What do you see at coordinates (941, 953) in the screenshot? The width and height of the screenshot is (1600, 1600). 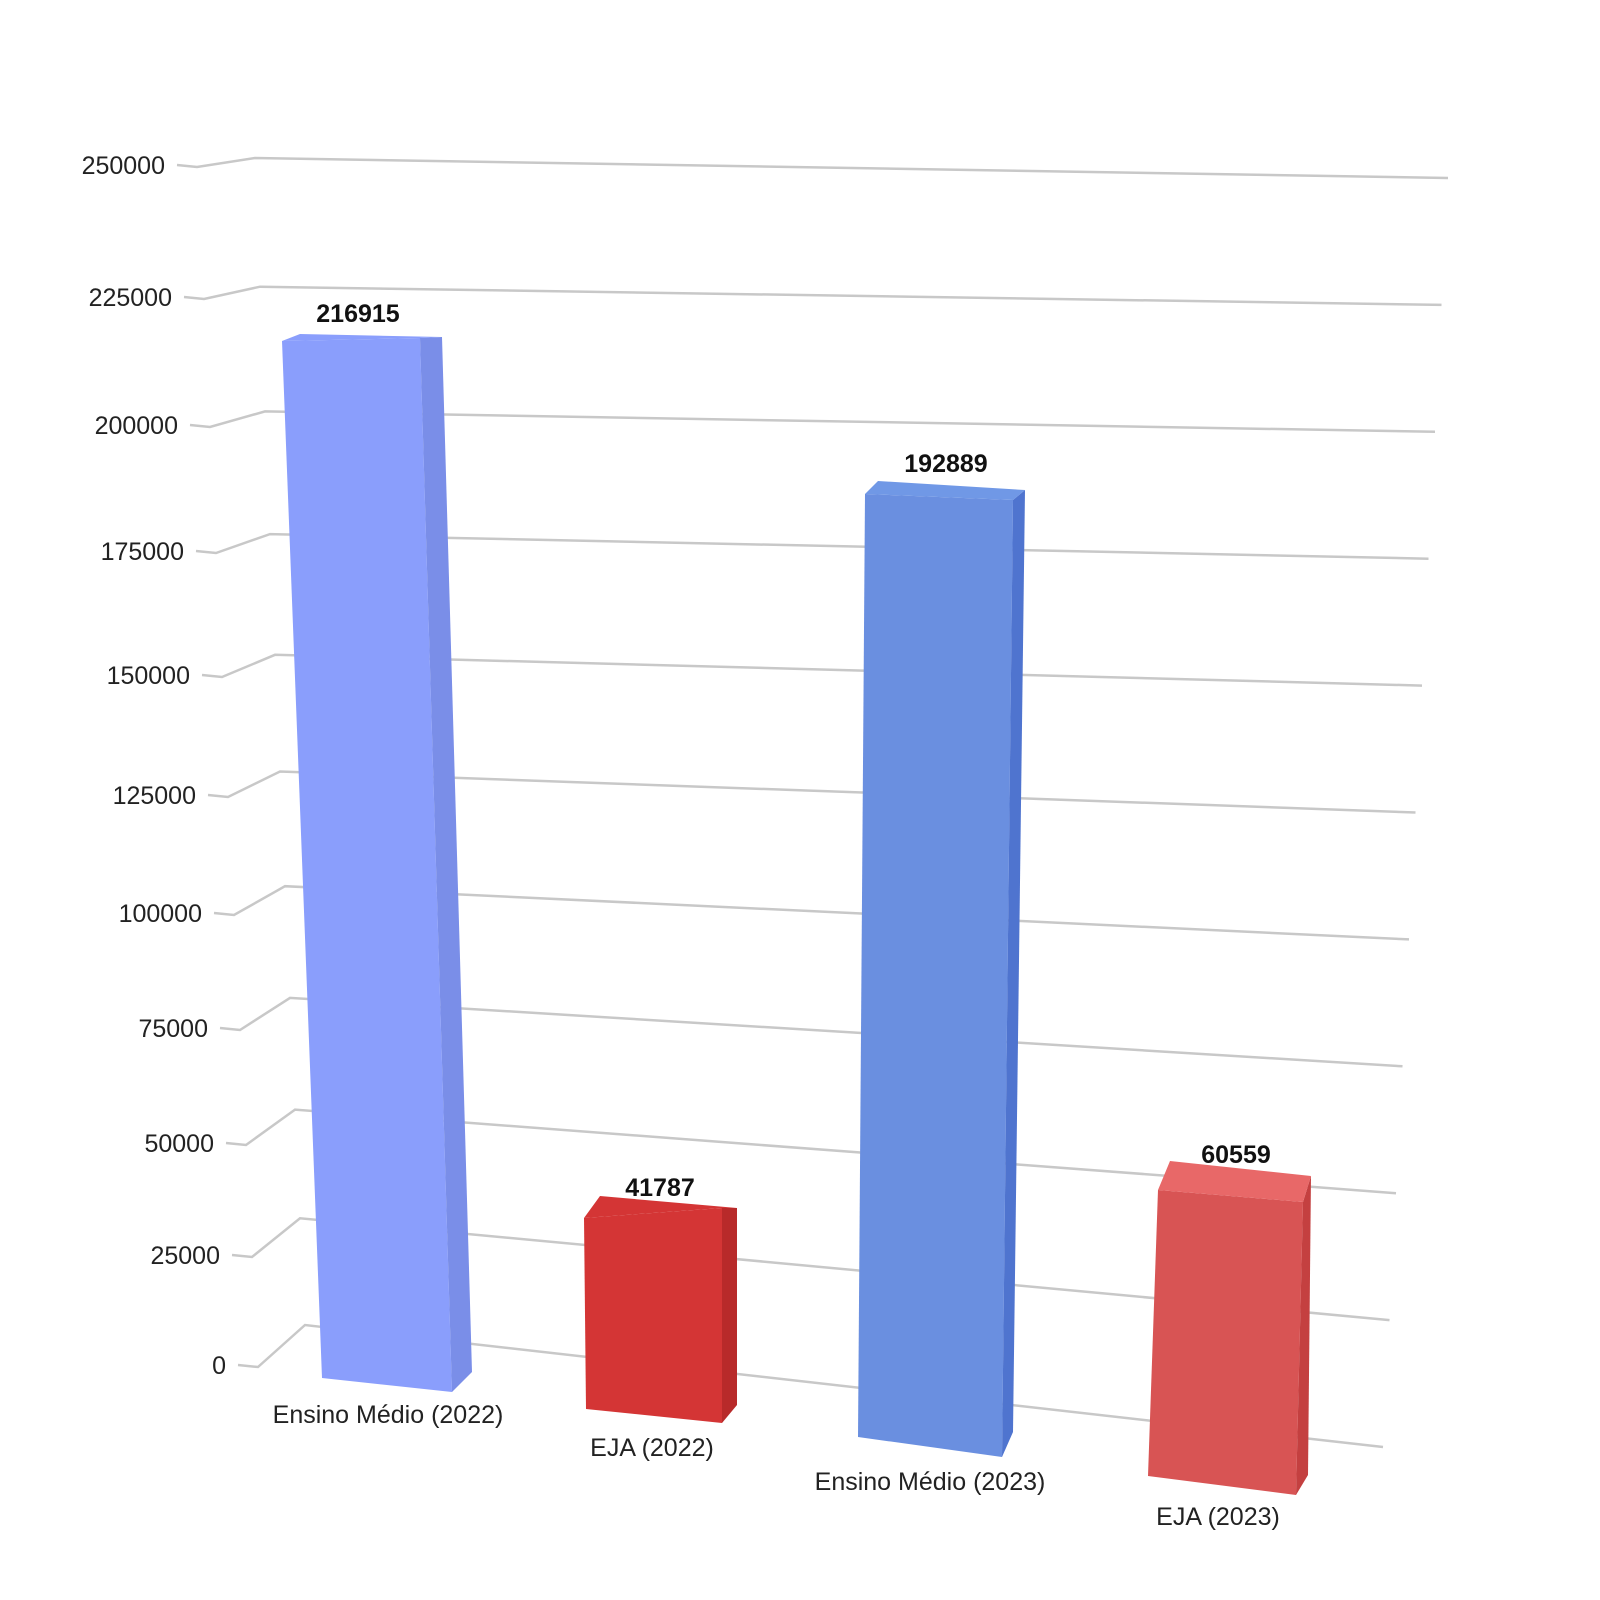 I see `bar: 192889` at bounding box center [941, 953].